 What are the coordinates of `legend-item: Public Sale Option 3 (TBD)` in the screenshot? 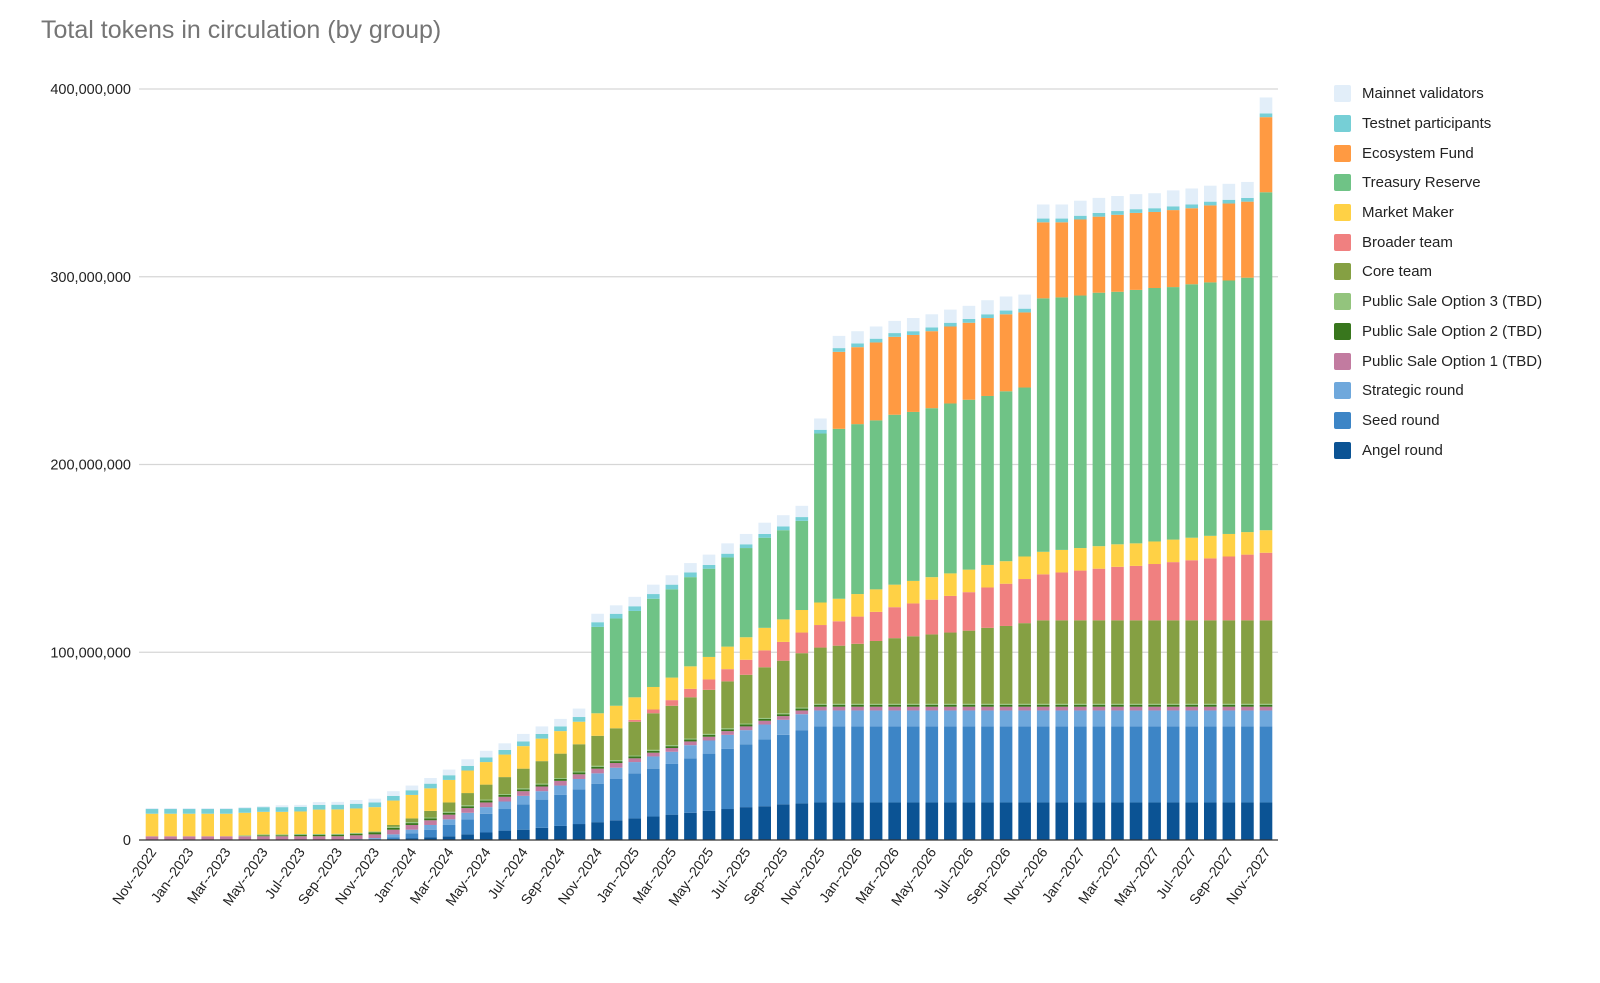 It's located at (1438, 302).